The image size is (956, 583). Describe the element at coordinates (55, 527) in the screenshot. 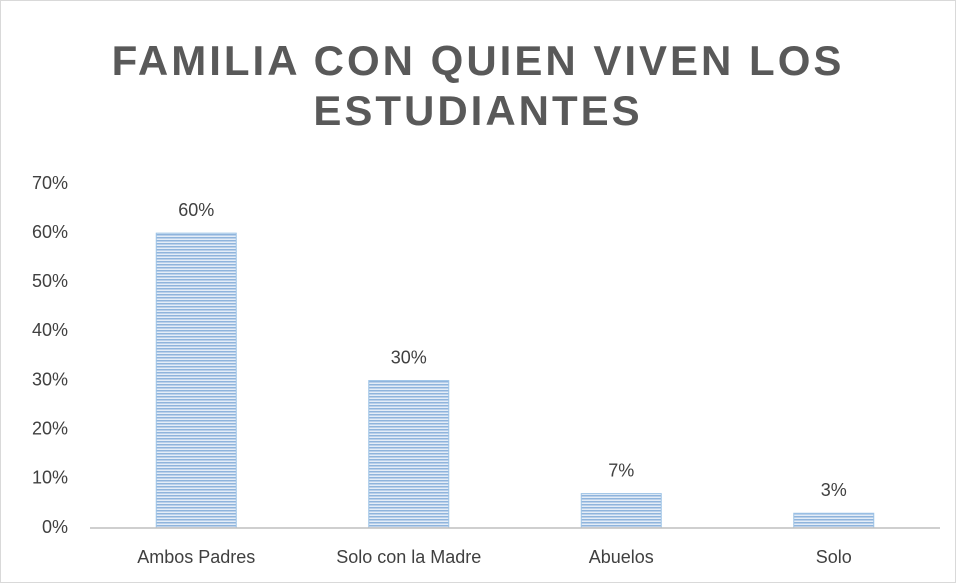

I see `y-tick-label: 0%` at that location.